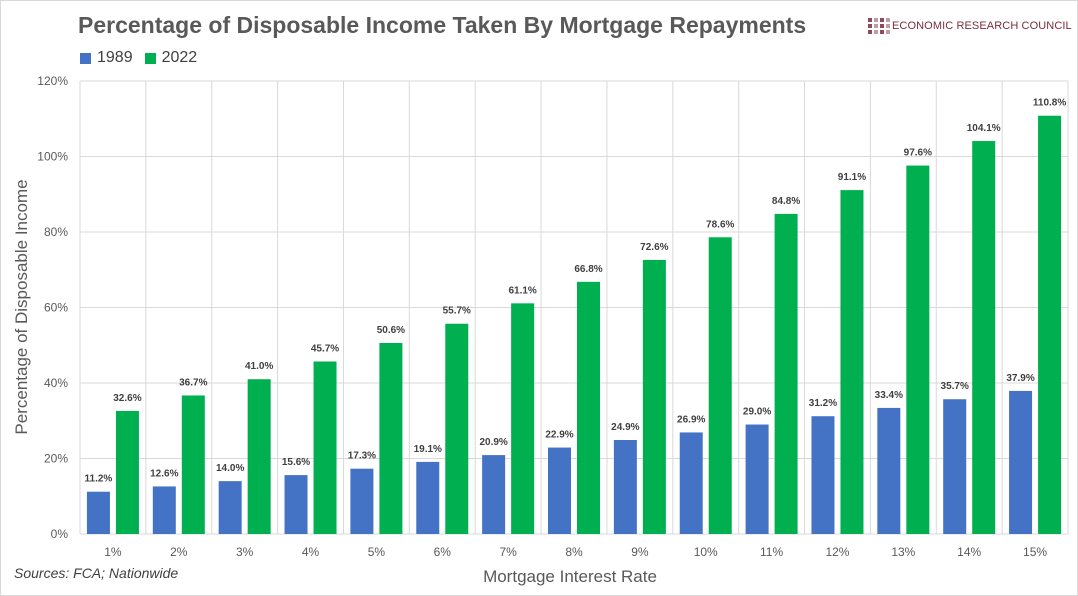  What do you see at coordinates (377, 552) in the screenshot?
I see `x-tick-label: 5%` at bounding box center [377, 552].